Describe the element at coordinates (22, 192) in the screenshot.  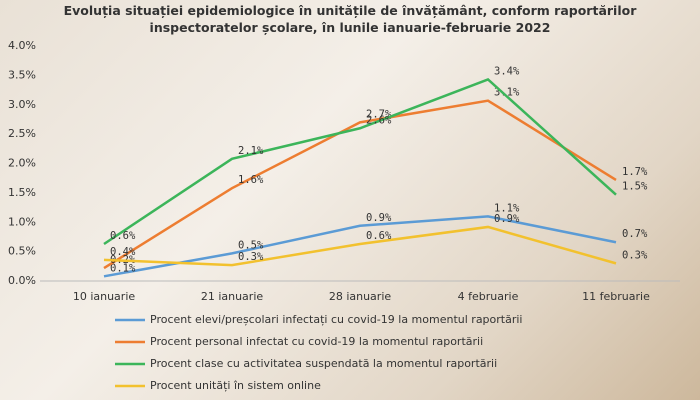
I see `y-tick-label: 1.5%` at that location.